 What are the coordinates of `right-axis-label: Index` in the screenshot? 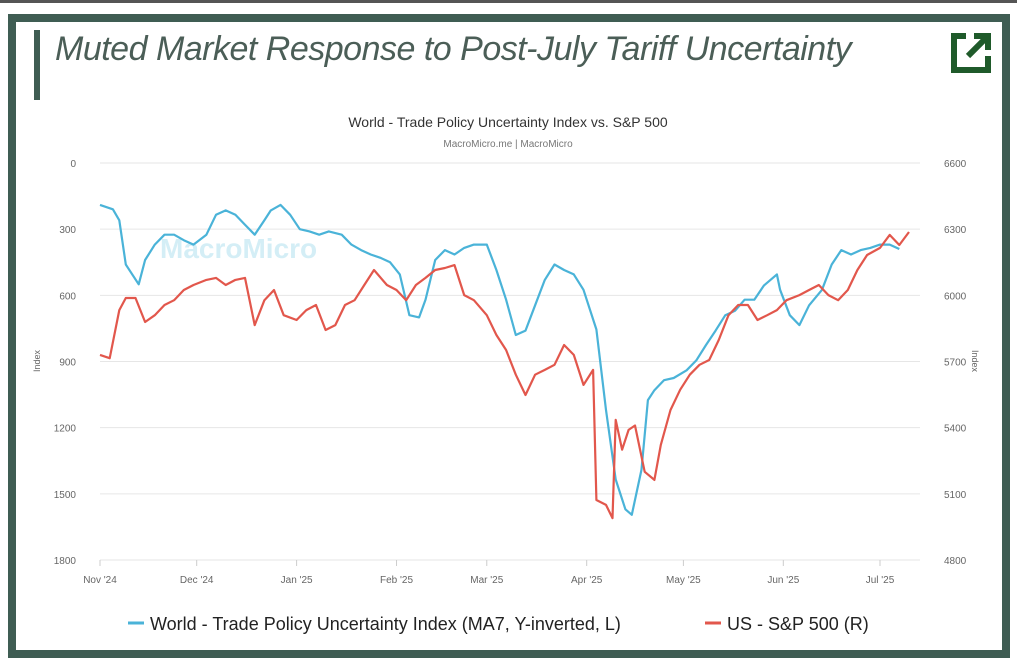 It's located at (975, 361).